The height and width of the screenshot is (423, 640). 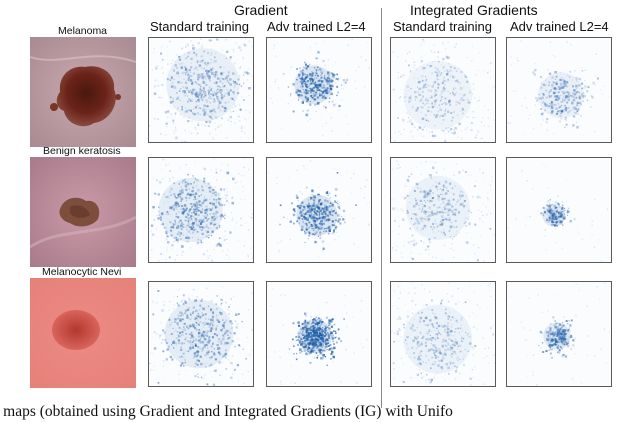 I want to click on col-header-ig-standard: Standard training, so click(x=443, y=26).